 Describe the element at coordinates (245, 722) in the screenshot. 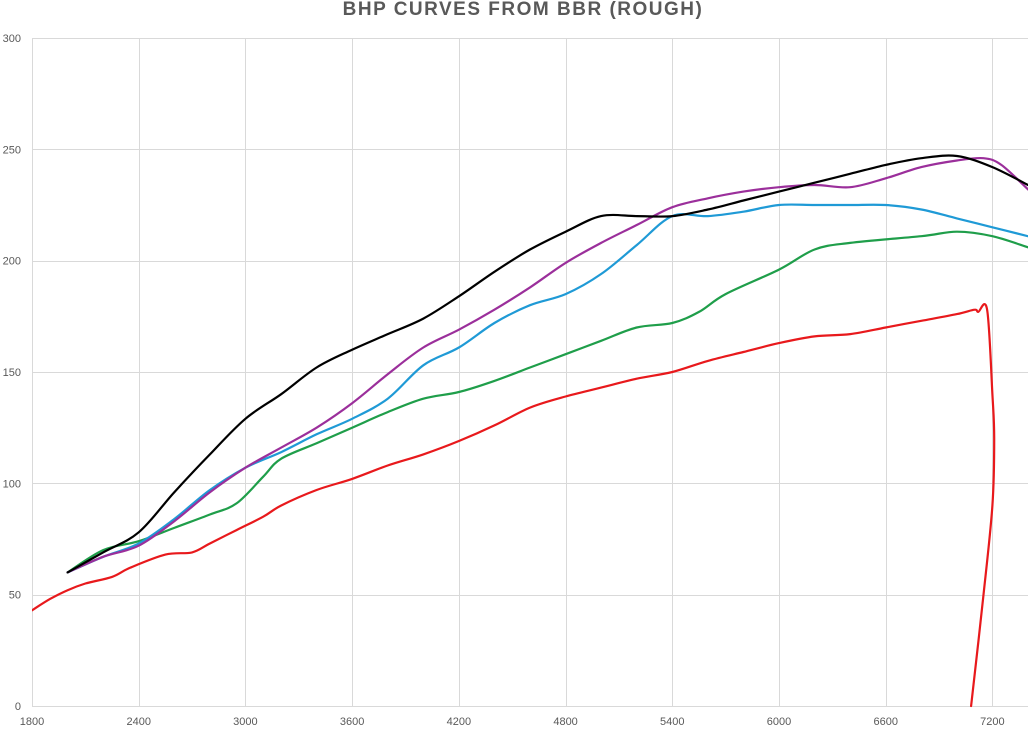

I see `x-tick-label-3000: 3000` at that location.